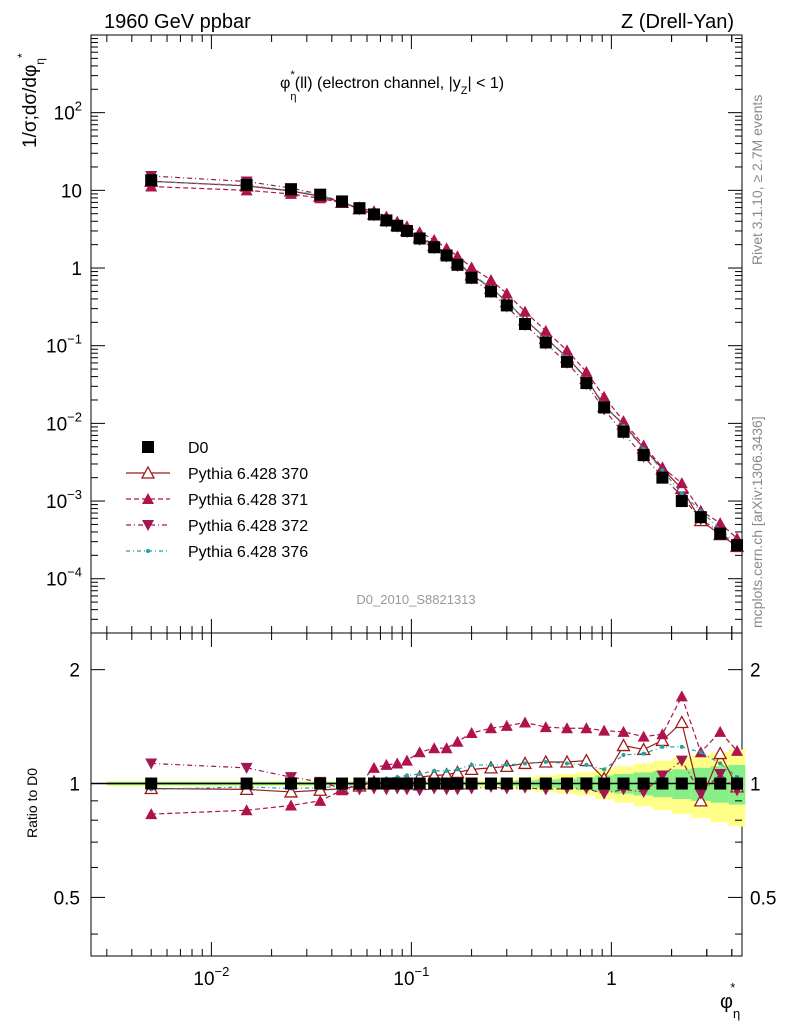 This screenshot has height=1024, width=786. I want to click on legend-label: D0, so click(198, 448).